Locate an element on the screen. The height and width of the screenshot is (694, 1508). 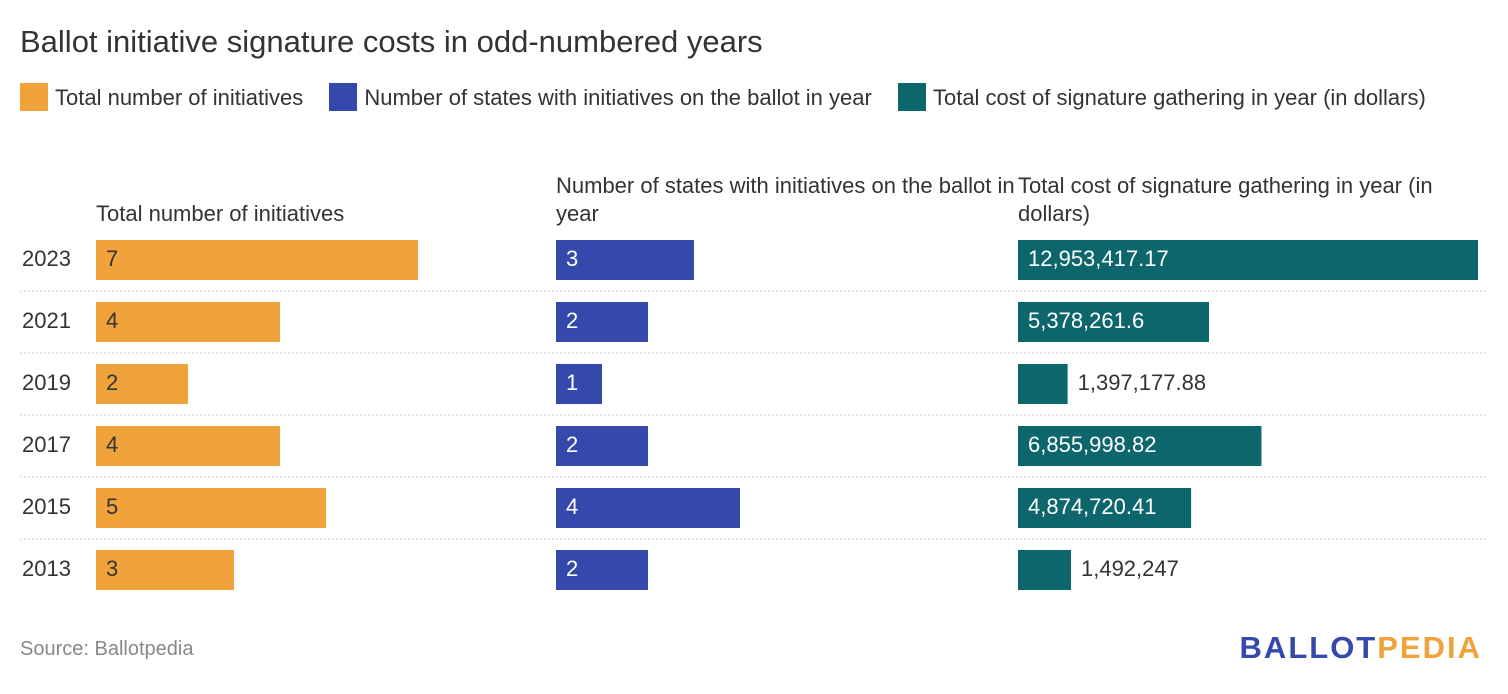
data-label: 12,953,417.17 is located at coordinates (1098, 258).